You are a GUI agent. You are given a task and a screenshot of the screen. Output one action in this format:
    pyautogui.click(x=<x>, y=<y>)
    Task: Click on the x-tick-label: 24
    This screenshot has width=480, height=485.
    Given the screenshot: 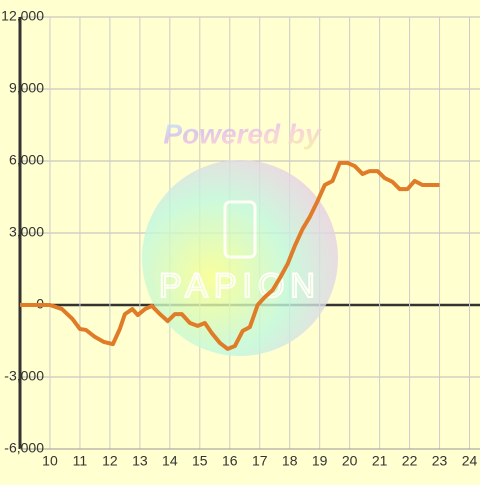 What is the action you would take?
    pyautogui.click(x=470, y=461)
    